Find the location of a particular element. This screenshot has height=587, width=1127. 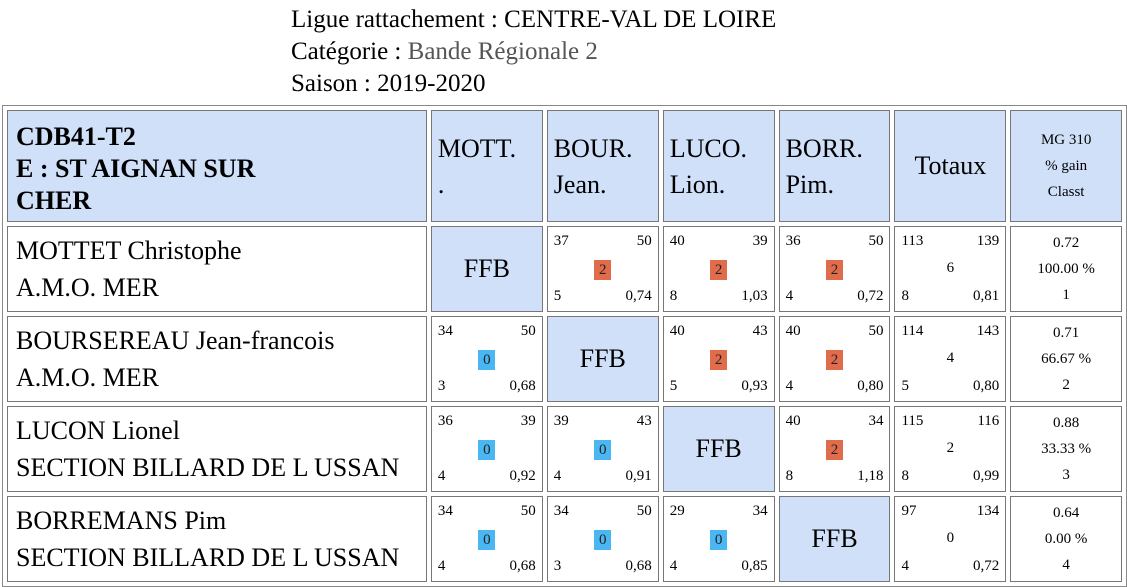

mg-header-line-3: Classt is located at coordinates (1066, 192).